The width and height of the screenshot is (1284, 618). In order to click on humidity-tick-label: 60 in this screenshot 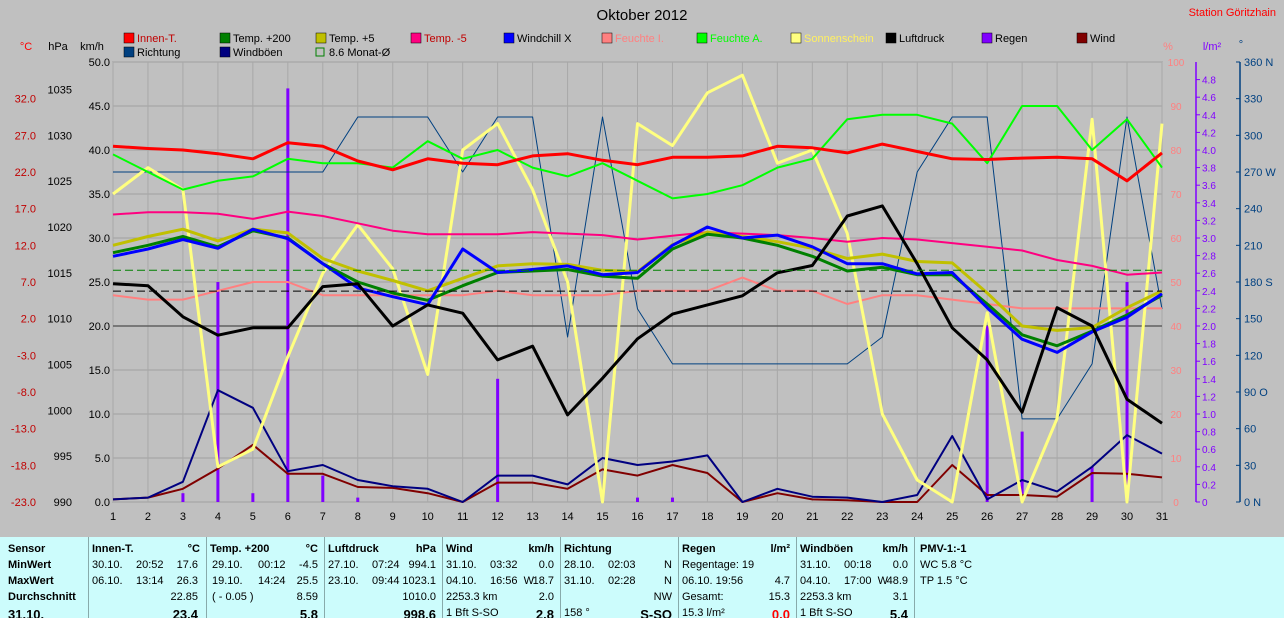, I will do `click(1176, 239)`.